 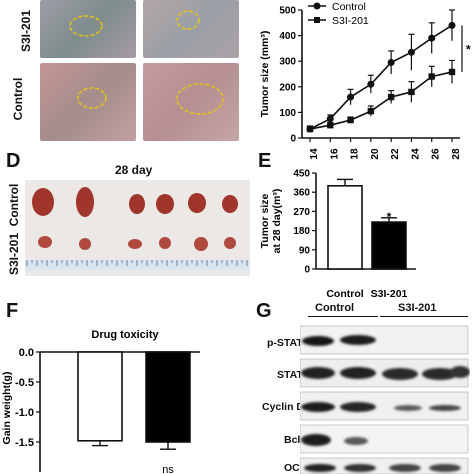 What do you see at coordinates (14, 205) in the screenshot?
I see `row-label-d-control: Control` at bounding box center [14, 205].